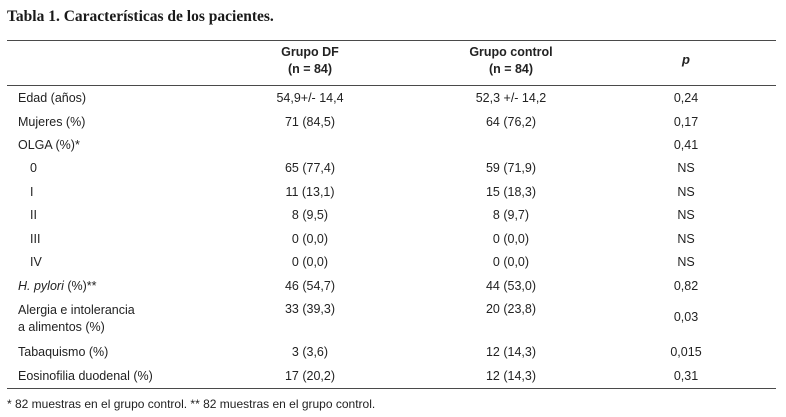 This screenshot has width=786, height=417. Describe the element at coordinates (511, 168) in the screenshot. I see `row-value-control: 59 (71,9)` at that location.